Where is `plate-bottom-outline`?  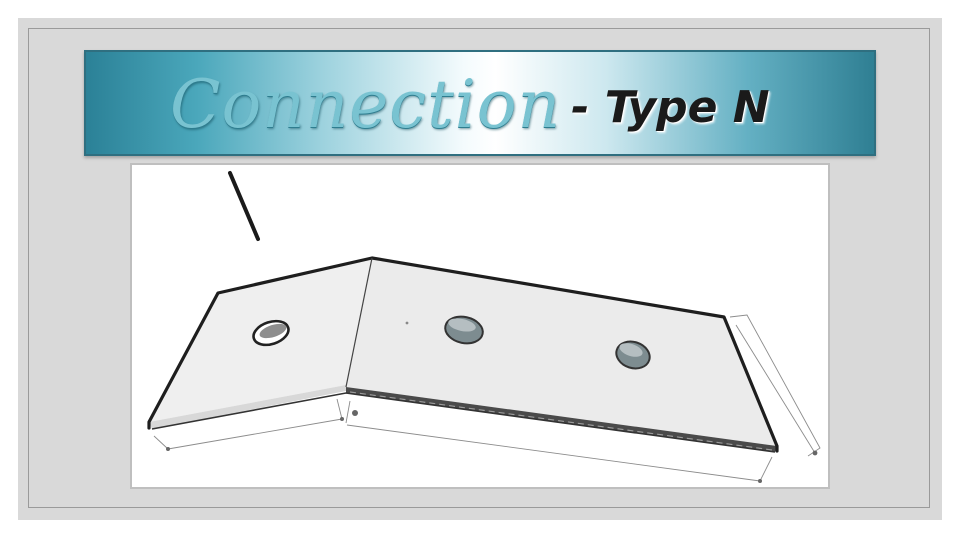 plate-bottom-outline is located at coordinates (463, 422).